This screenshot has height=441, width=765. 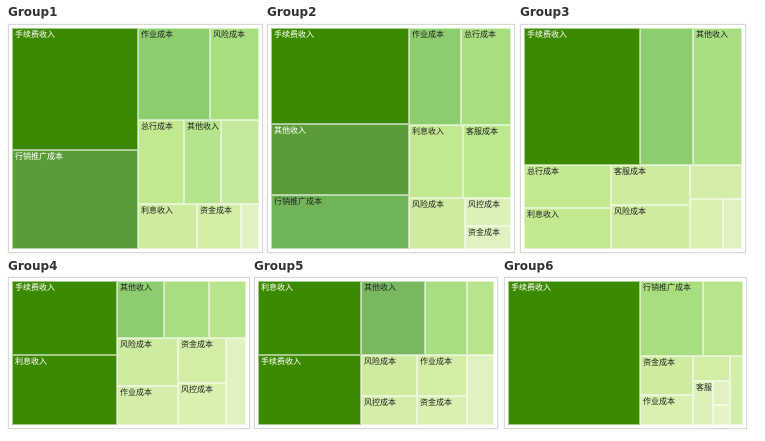 I want to click on treemap-cell-label: 风控成本, so click(x=484, y=204).